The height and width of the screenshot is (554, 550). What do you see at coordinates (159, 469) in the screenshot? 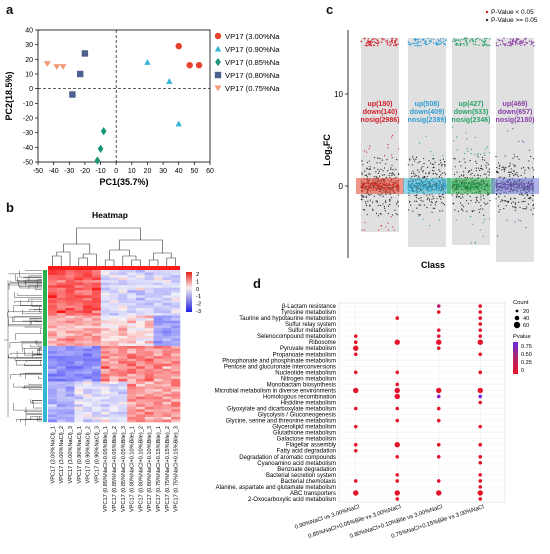
I see `column-label: VPC17 (0.75%NaCl+0.15%Bile)_1` at bounding box center [159, 469].